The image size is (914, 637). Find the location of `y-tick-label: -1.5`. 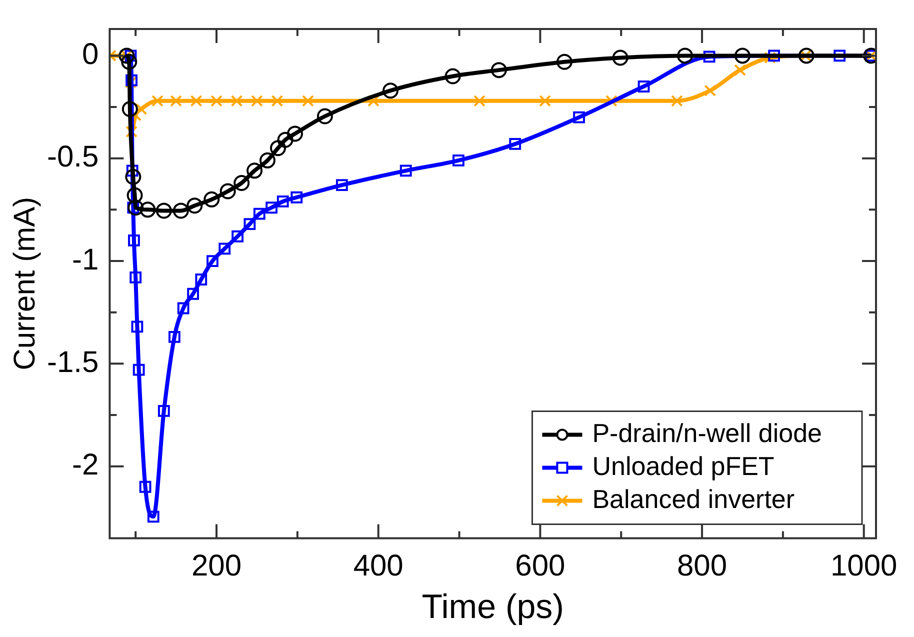

y-tick-label: -1.5 is located at coordinates (72, 362).